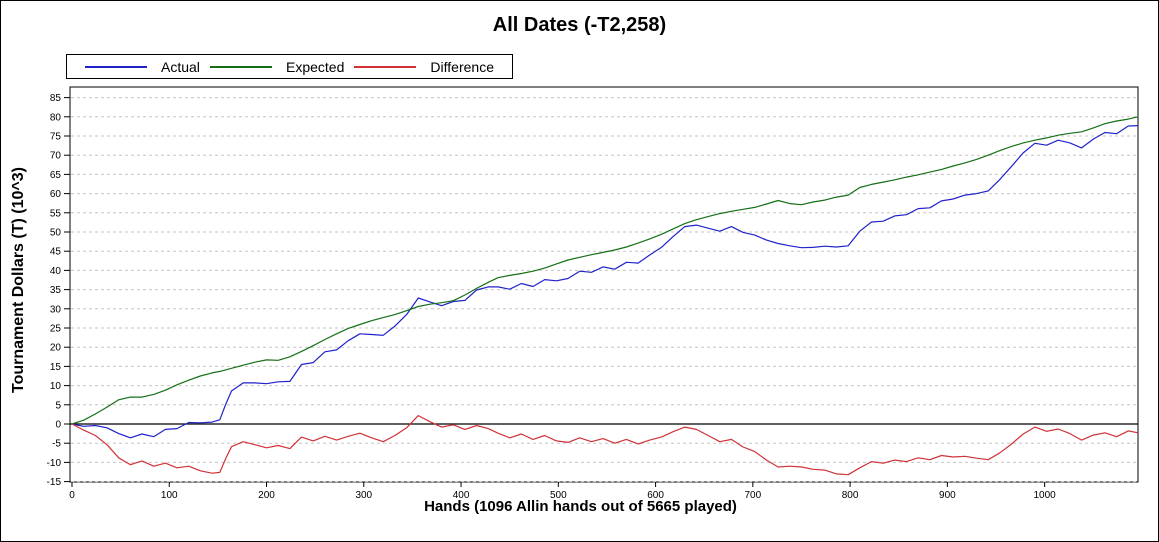 This screenshot has width=1159, height=542. Describe the element at coordinates (56, 386) in the screenshot. I see `y-tick-label-10: 10` at that location.